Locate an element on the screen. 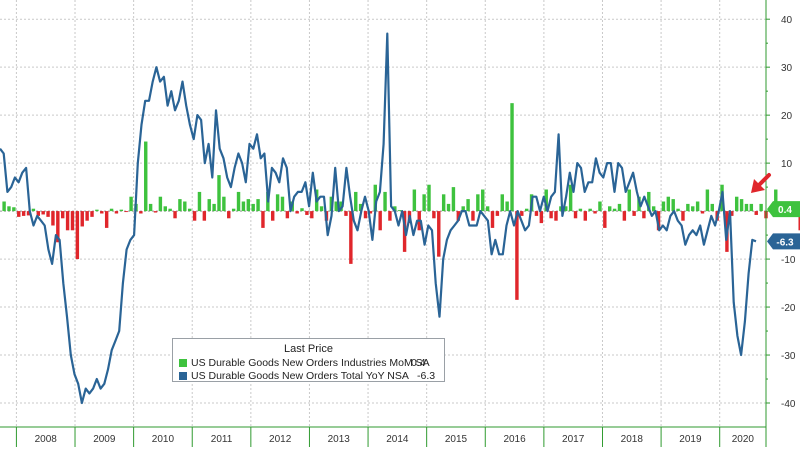  y-tick-label: 20 is located at coordinates (787, 116).